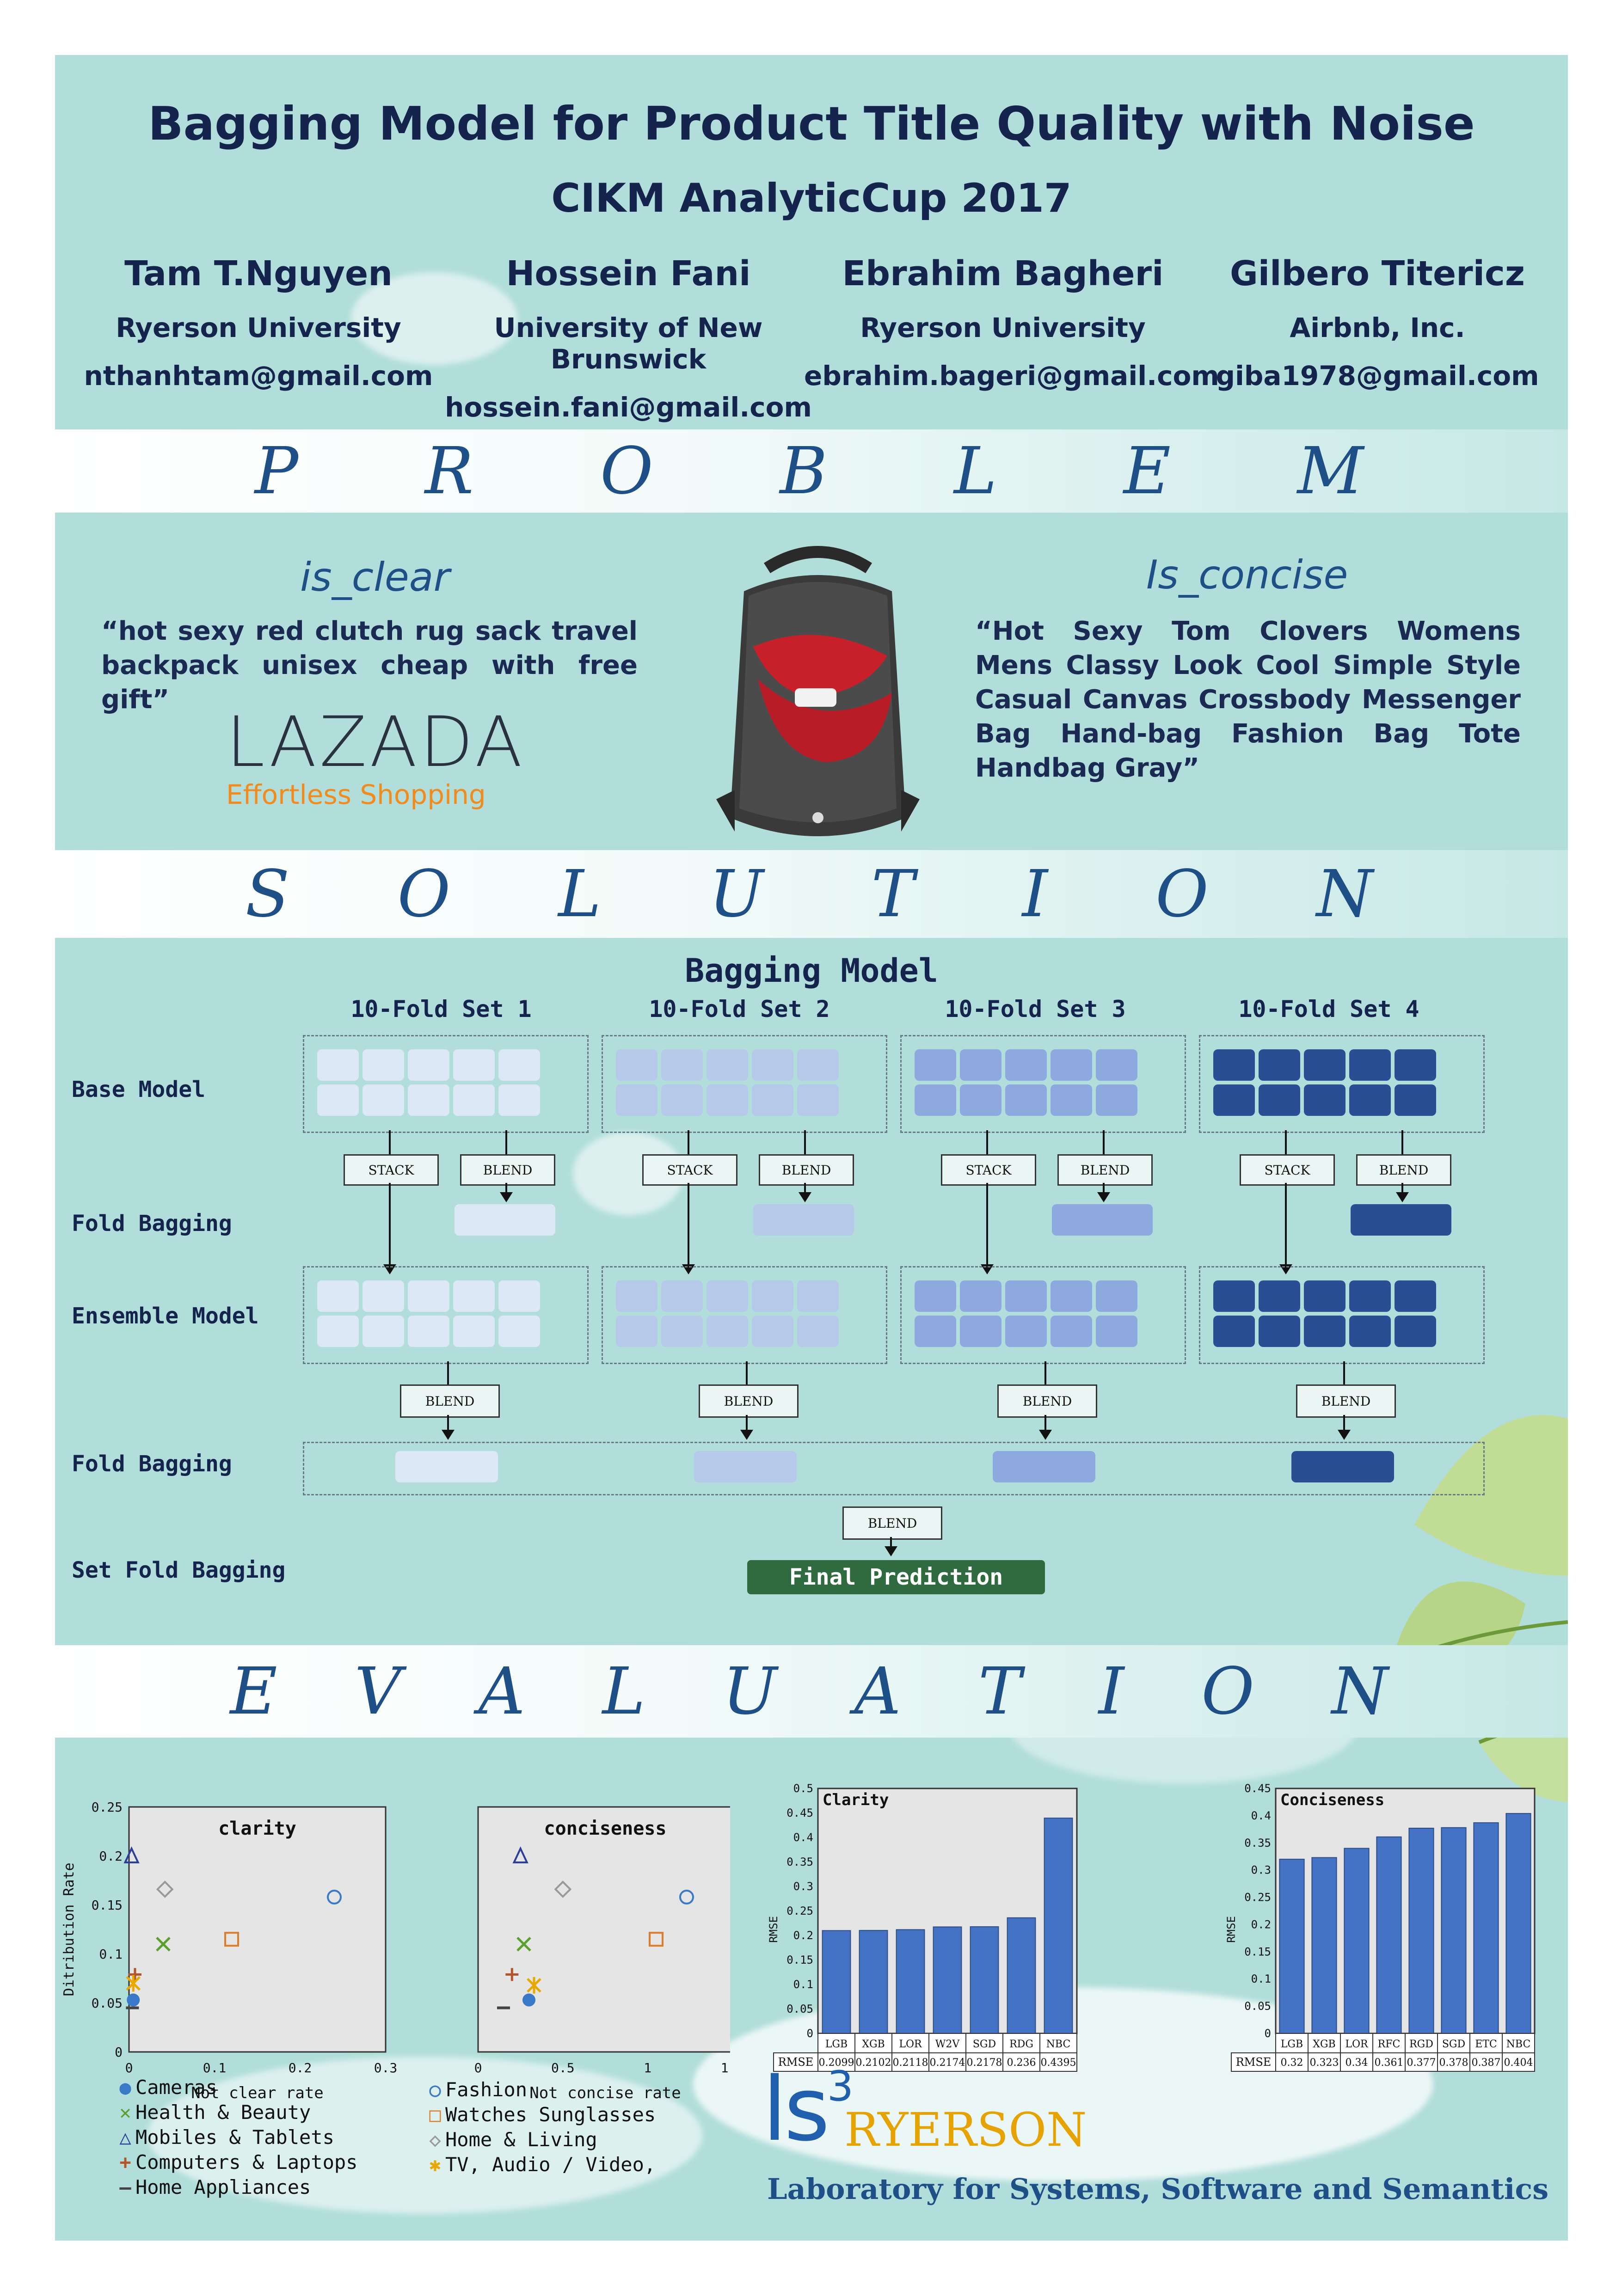 The image size is (1622, 2296). Describe the element at coordinates (236, 2187) in the screenshot. I see `legend-item: — Home Appliances` at that location.